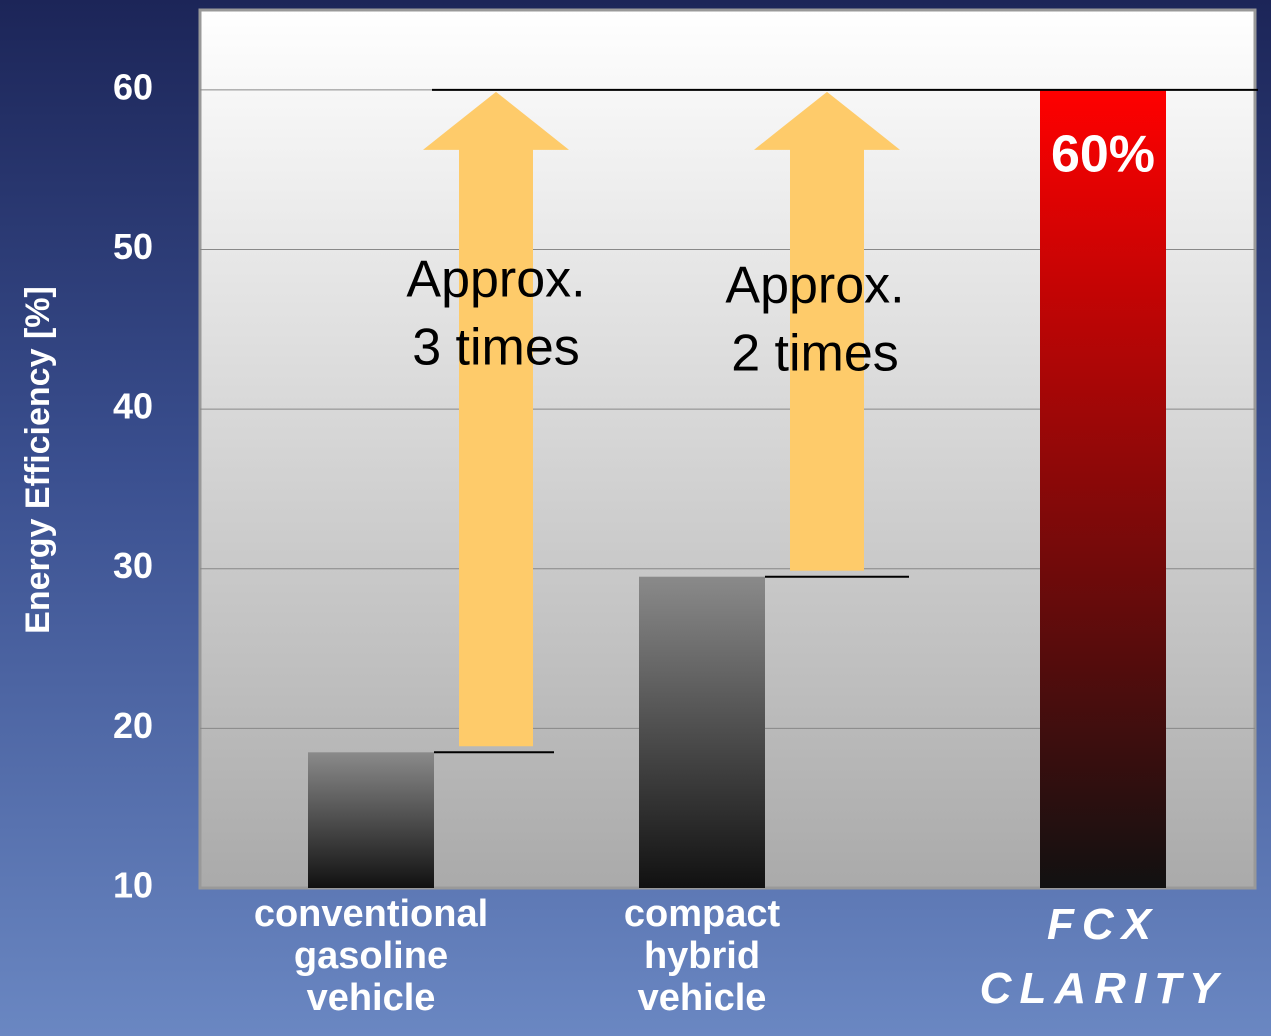  I want to click on x-tick-label: FCX CLARITY, so click(1103, 956).